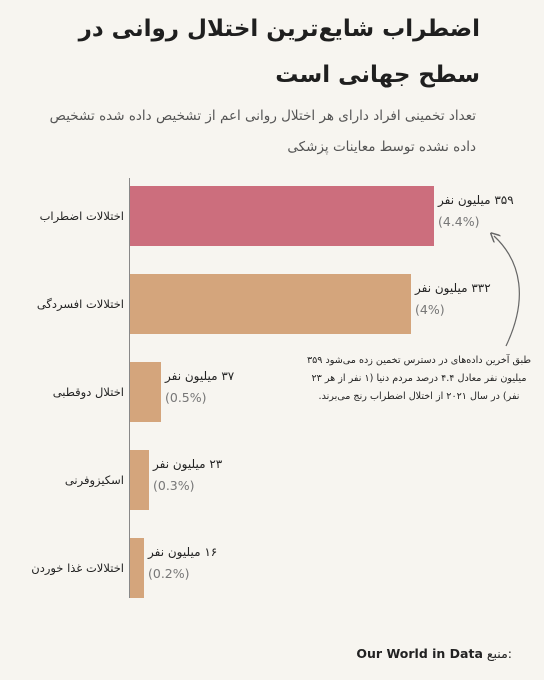 Image resolution: width=544 pixels, height=680 pixels. What do you see at coordinates (188, 464) in the screenshot?
I see `value-count: ۲۳ میلیون نفر` at bounding box center [188, 464].